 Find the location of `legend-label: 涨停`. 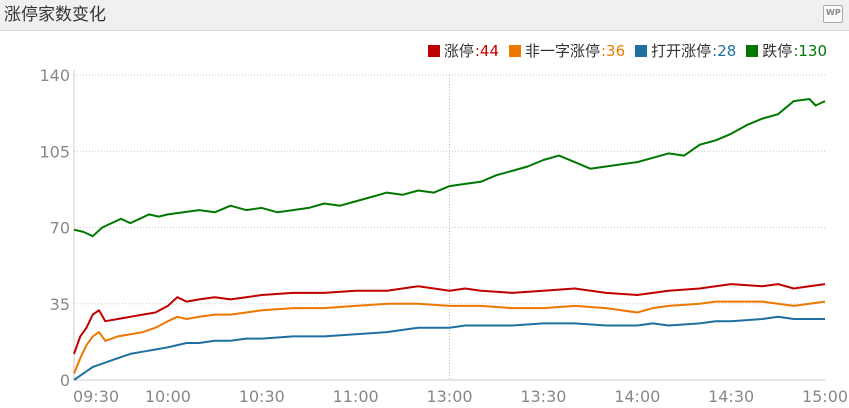

legend-label: 涨停 is located at coordinates (458, 51).